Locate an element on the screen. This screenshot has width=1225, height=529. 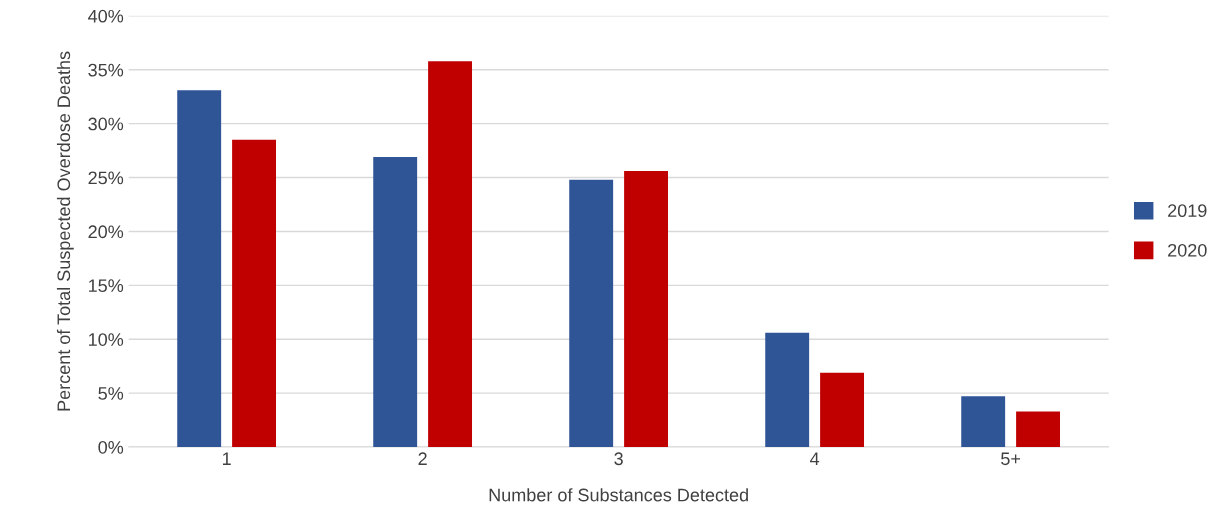
y-tick-label: 20% is located at coordinates (106, 232).